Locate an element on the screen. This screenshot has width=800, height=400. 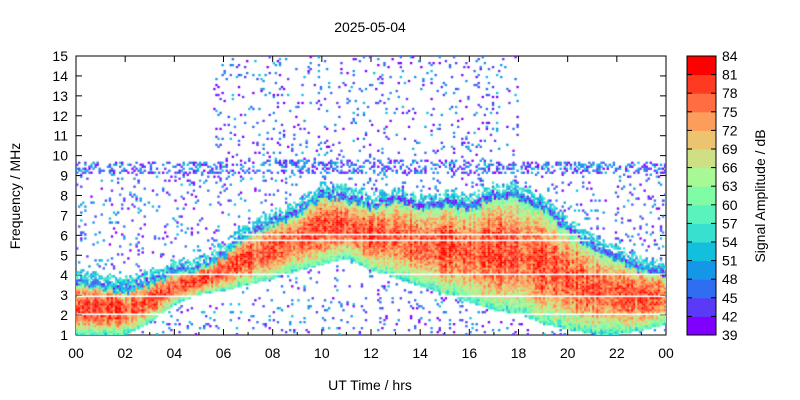
colorbar-tick-label: 75 is located at coordinates (730, 112).